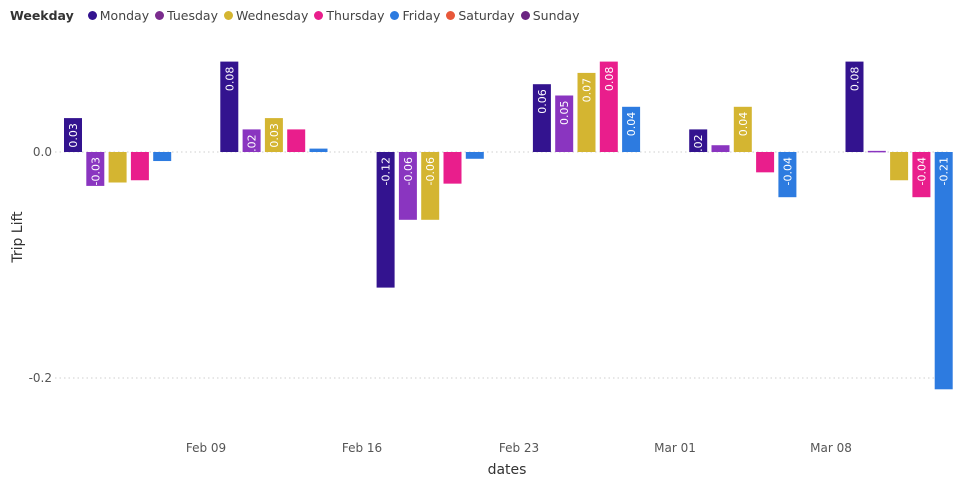  I want to click on legend-item-wednesday: Wednesday, so click(266, 15).